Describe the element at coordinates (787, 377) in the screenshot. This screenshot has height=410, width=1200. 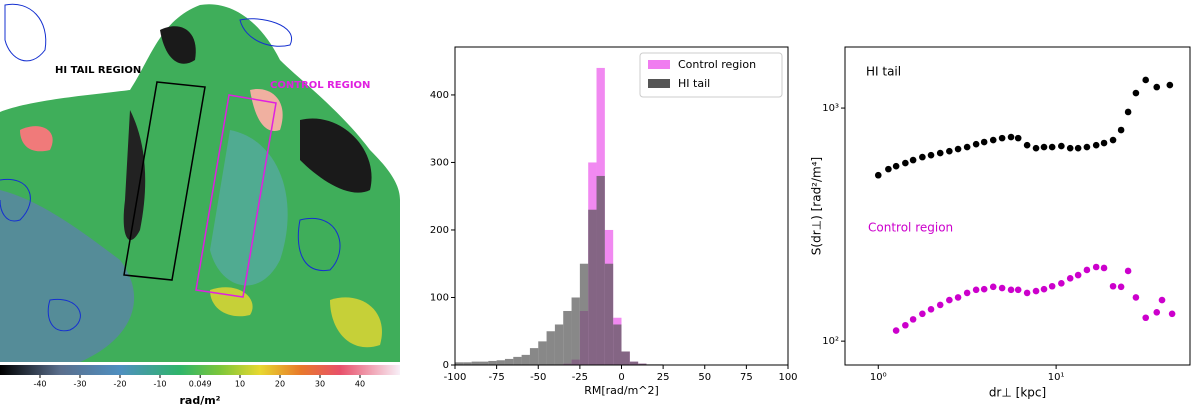
I see `x-tick-label: 100` at that location.